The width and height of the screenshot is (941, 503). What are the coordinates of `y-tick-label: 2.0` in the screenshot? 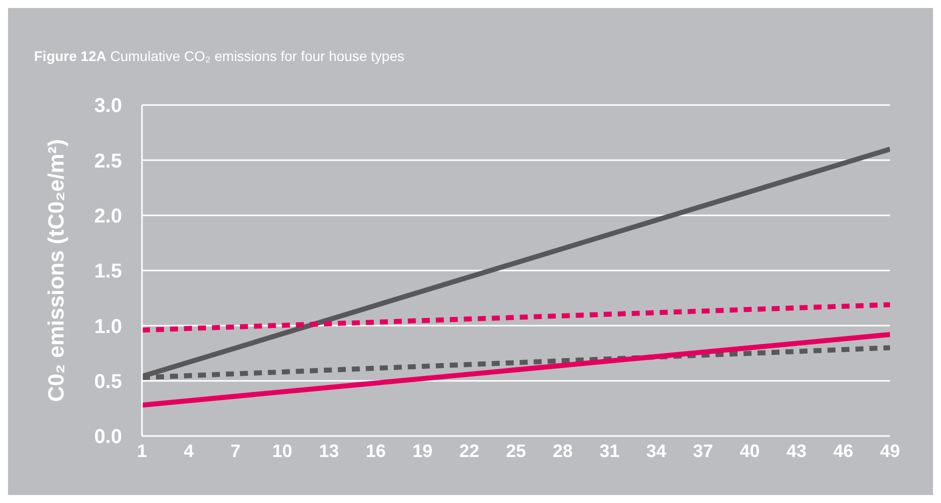 It's located at (108, 216).